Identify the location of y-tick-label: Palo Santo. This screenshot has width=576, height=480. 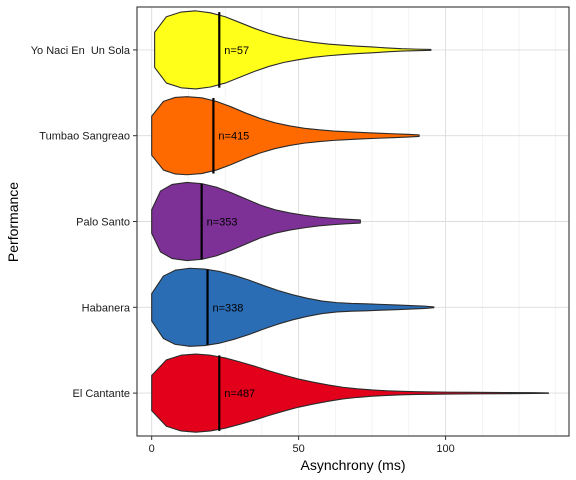
(103, 223).